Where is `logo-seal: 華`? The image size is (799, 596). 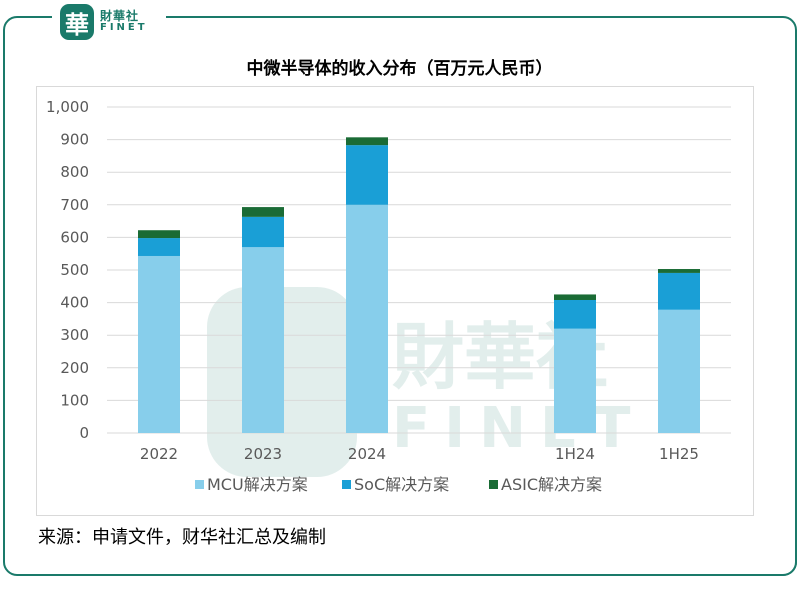
logo-seal: 華 is located at coordinates (77, 22).